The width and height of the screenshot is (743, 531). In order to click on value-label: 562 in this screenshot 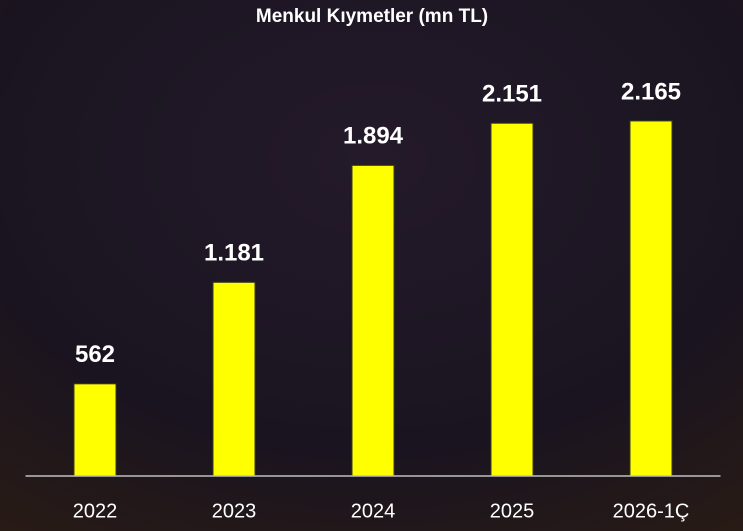, I will do `click(95, 354)`.